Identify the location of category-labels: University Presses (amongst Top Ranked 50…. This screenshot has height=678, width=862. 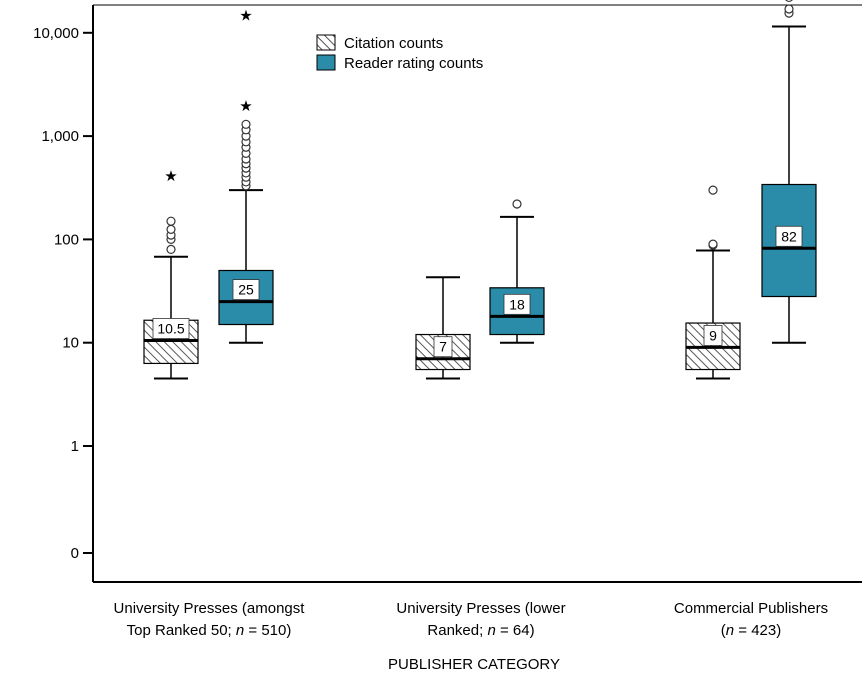
(471, 619).